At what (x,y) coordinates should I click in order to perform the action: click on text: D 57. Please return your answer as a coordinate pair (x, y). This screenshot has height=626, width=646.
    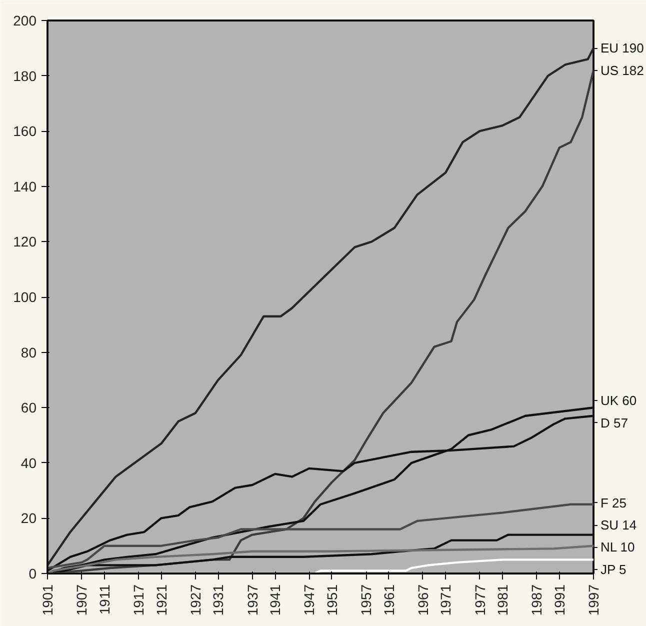
    Looking at the image, I should click on (614, 422).